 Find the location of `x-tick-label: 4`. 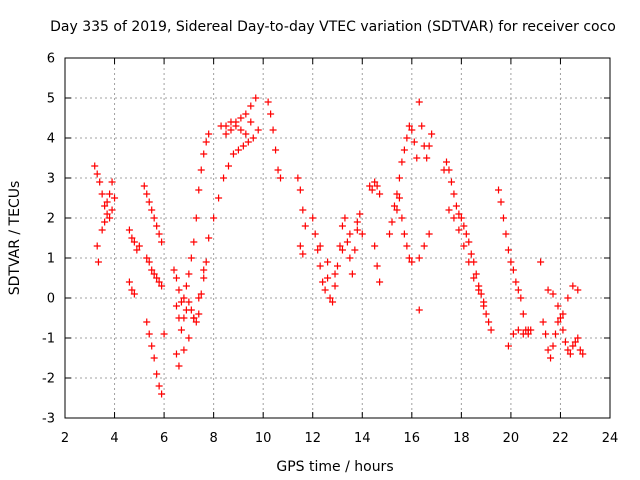

x-tick-label: 4 is located at coordinates (114, 438).